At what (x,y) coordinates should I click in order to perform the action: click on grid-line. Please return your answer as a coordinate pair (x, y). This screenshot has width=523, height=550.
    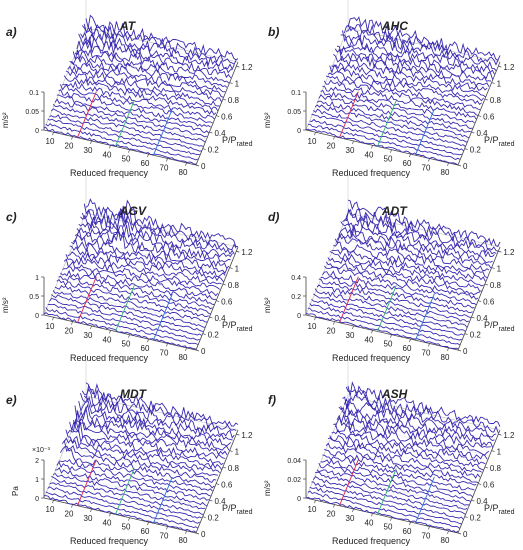
    Looking at the image, I should click on (392, 490).